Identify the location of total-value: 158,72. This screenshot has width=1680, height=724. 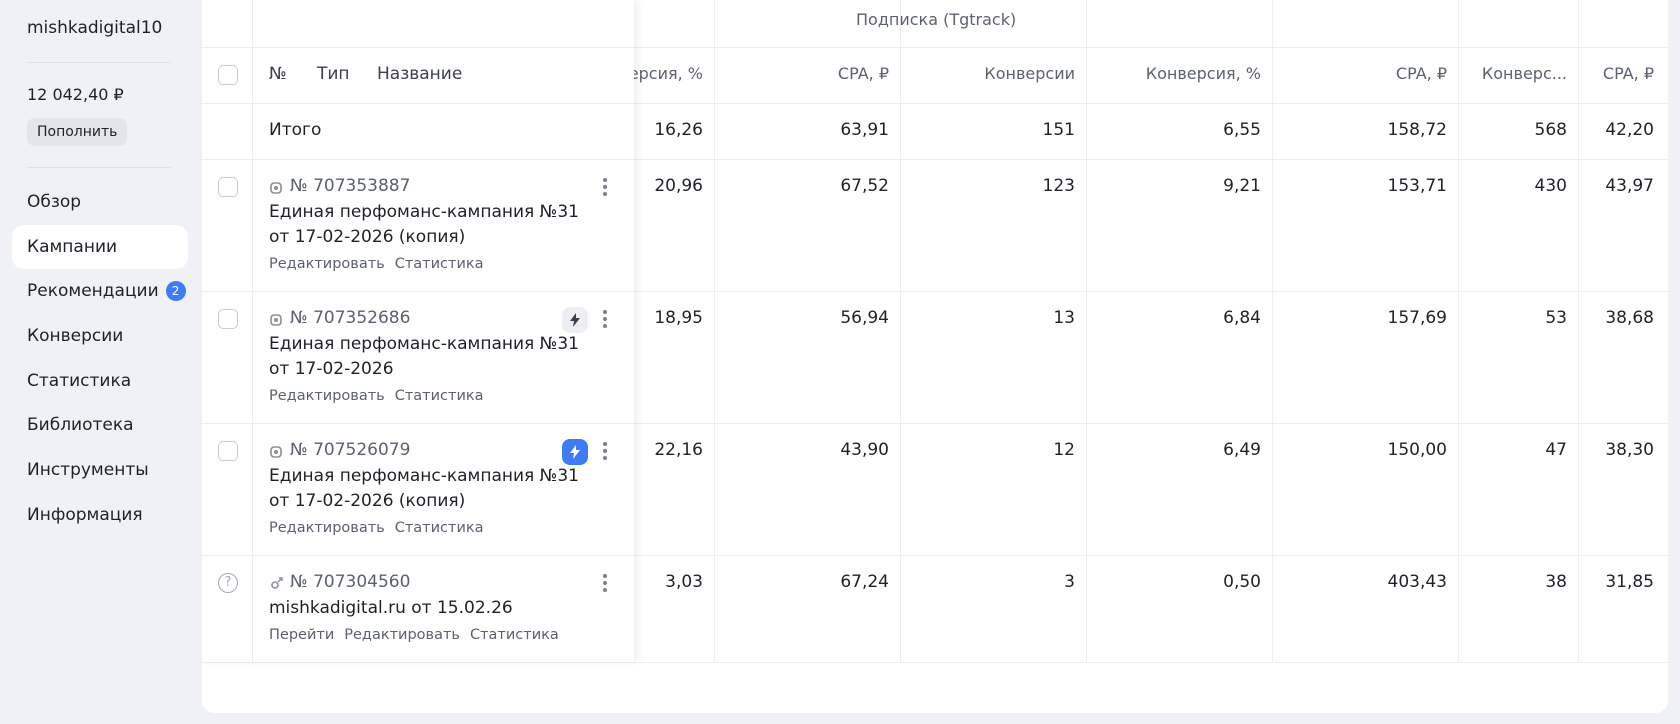
(1417, 130).